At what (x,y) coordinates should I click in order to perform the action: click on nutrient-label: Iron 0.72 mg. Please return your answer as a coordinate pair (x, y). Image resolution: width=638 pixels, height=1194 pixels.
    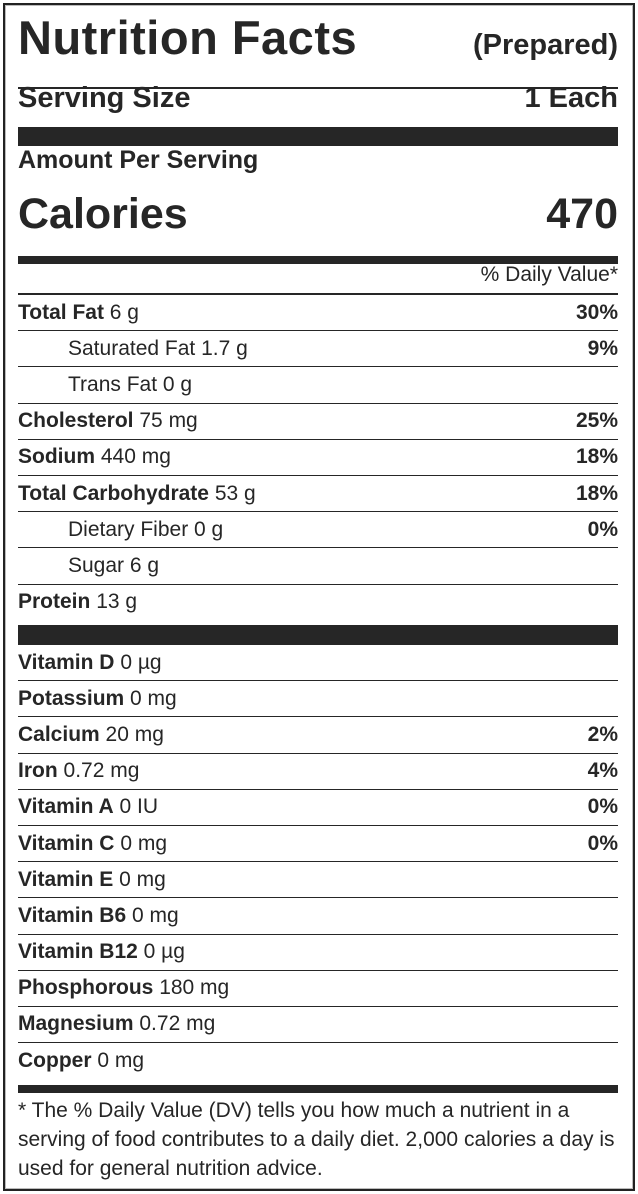
    Looking at the image, I should click on (78, 771).